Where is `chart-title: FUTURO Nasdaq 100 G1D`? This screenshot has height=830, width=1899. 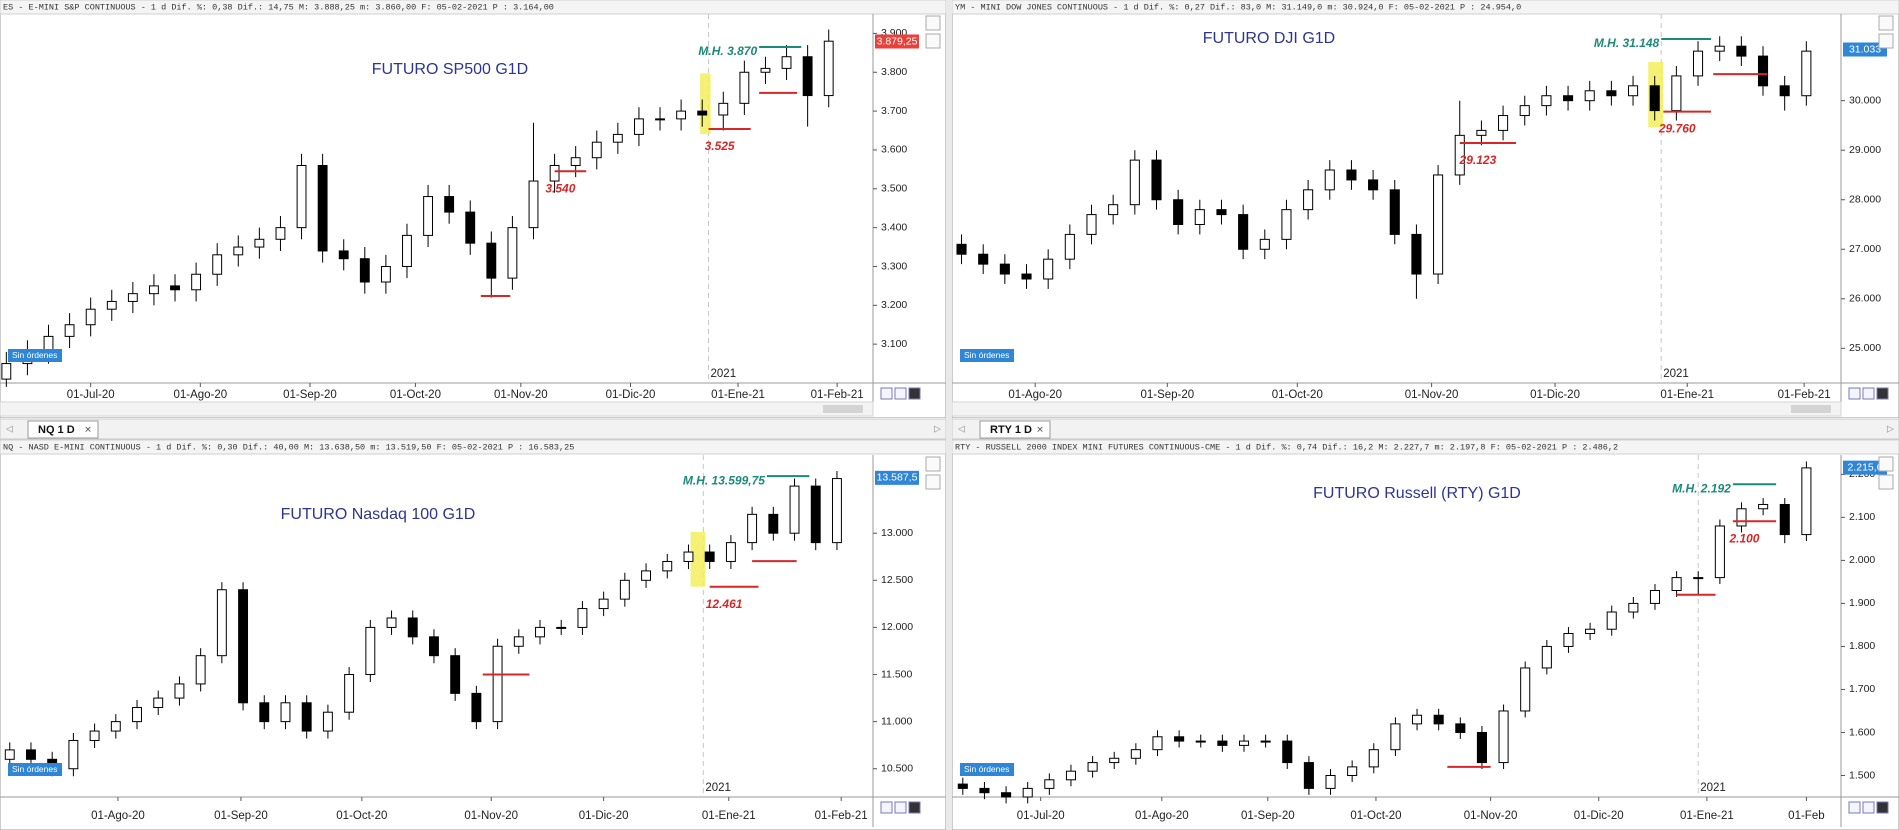 chart-title: FUTURO Nasdaq 100 G1D is located at coordinates (378, 514).